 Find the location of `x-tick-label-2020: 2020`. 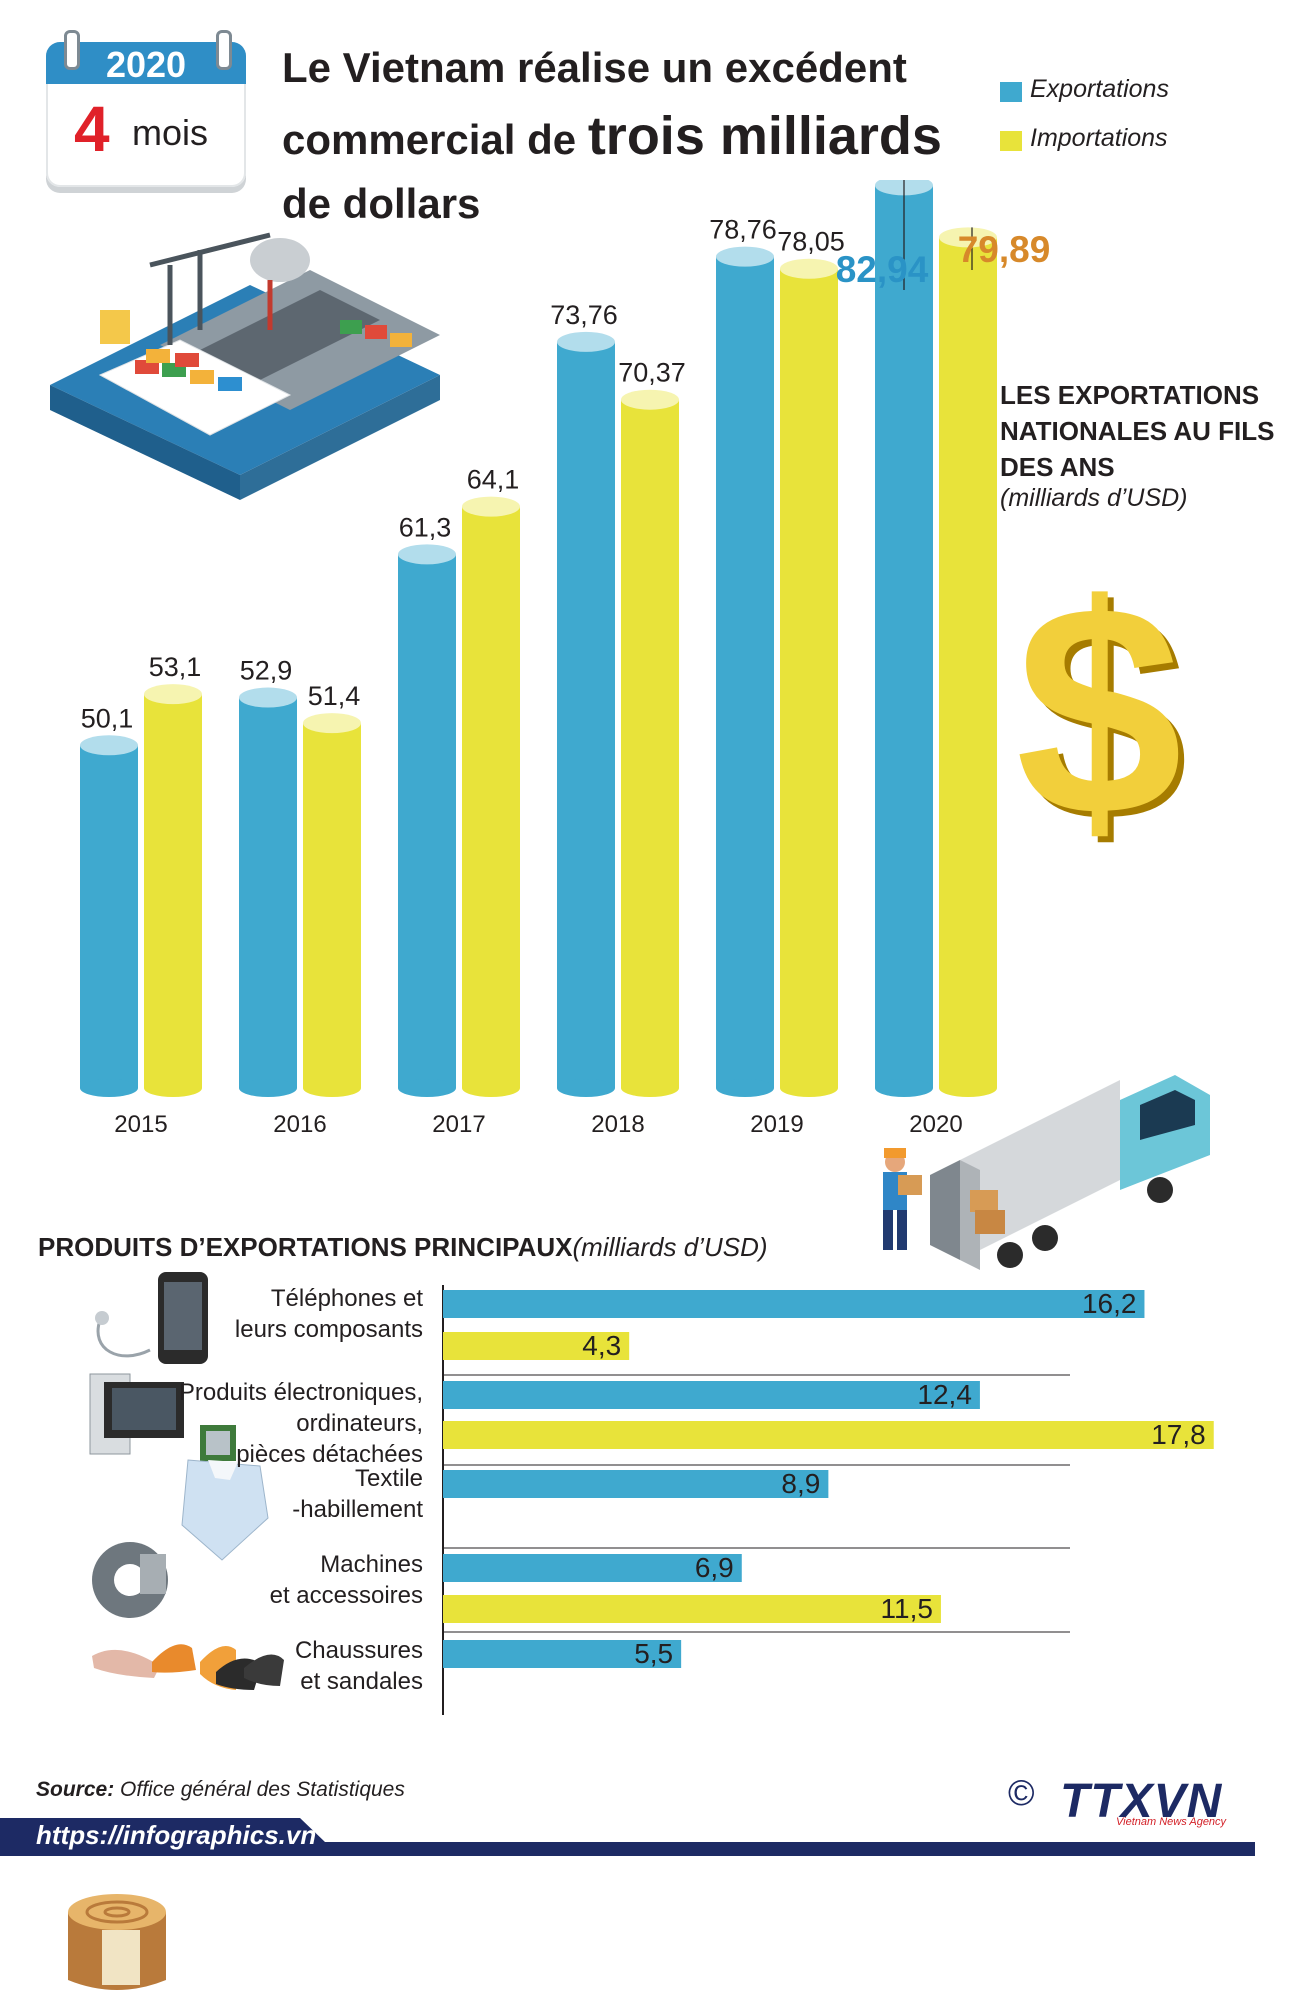

x-tick-label-2020: 2020 is located at coordinates (935, 1124).